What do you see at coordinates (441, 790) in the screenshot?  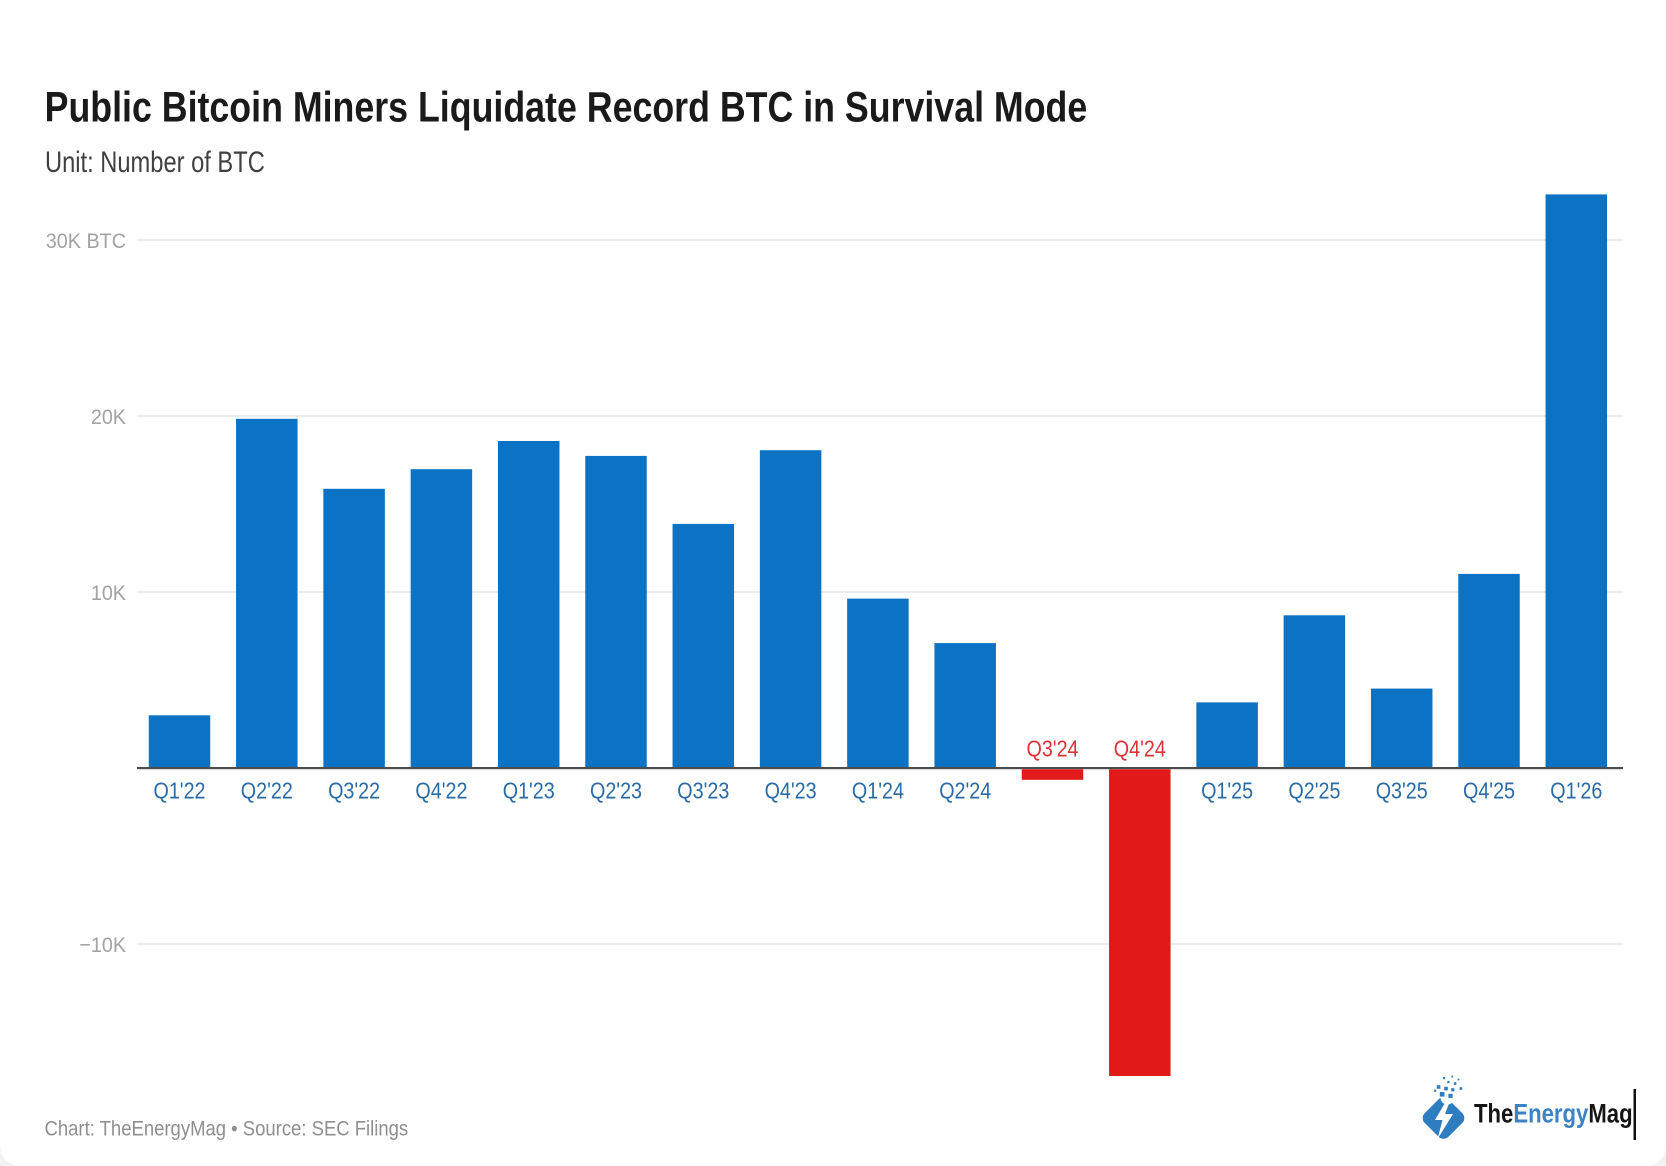 I see `svg-text: Q4'22` at bounding box center [441, 790].